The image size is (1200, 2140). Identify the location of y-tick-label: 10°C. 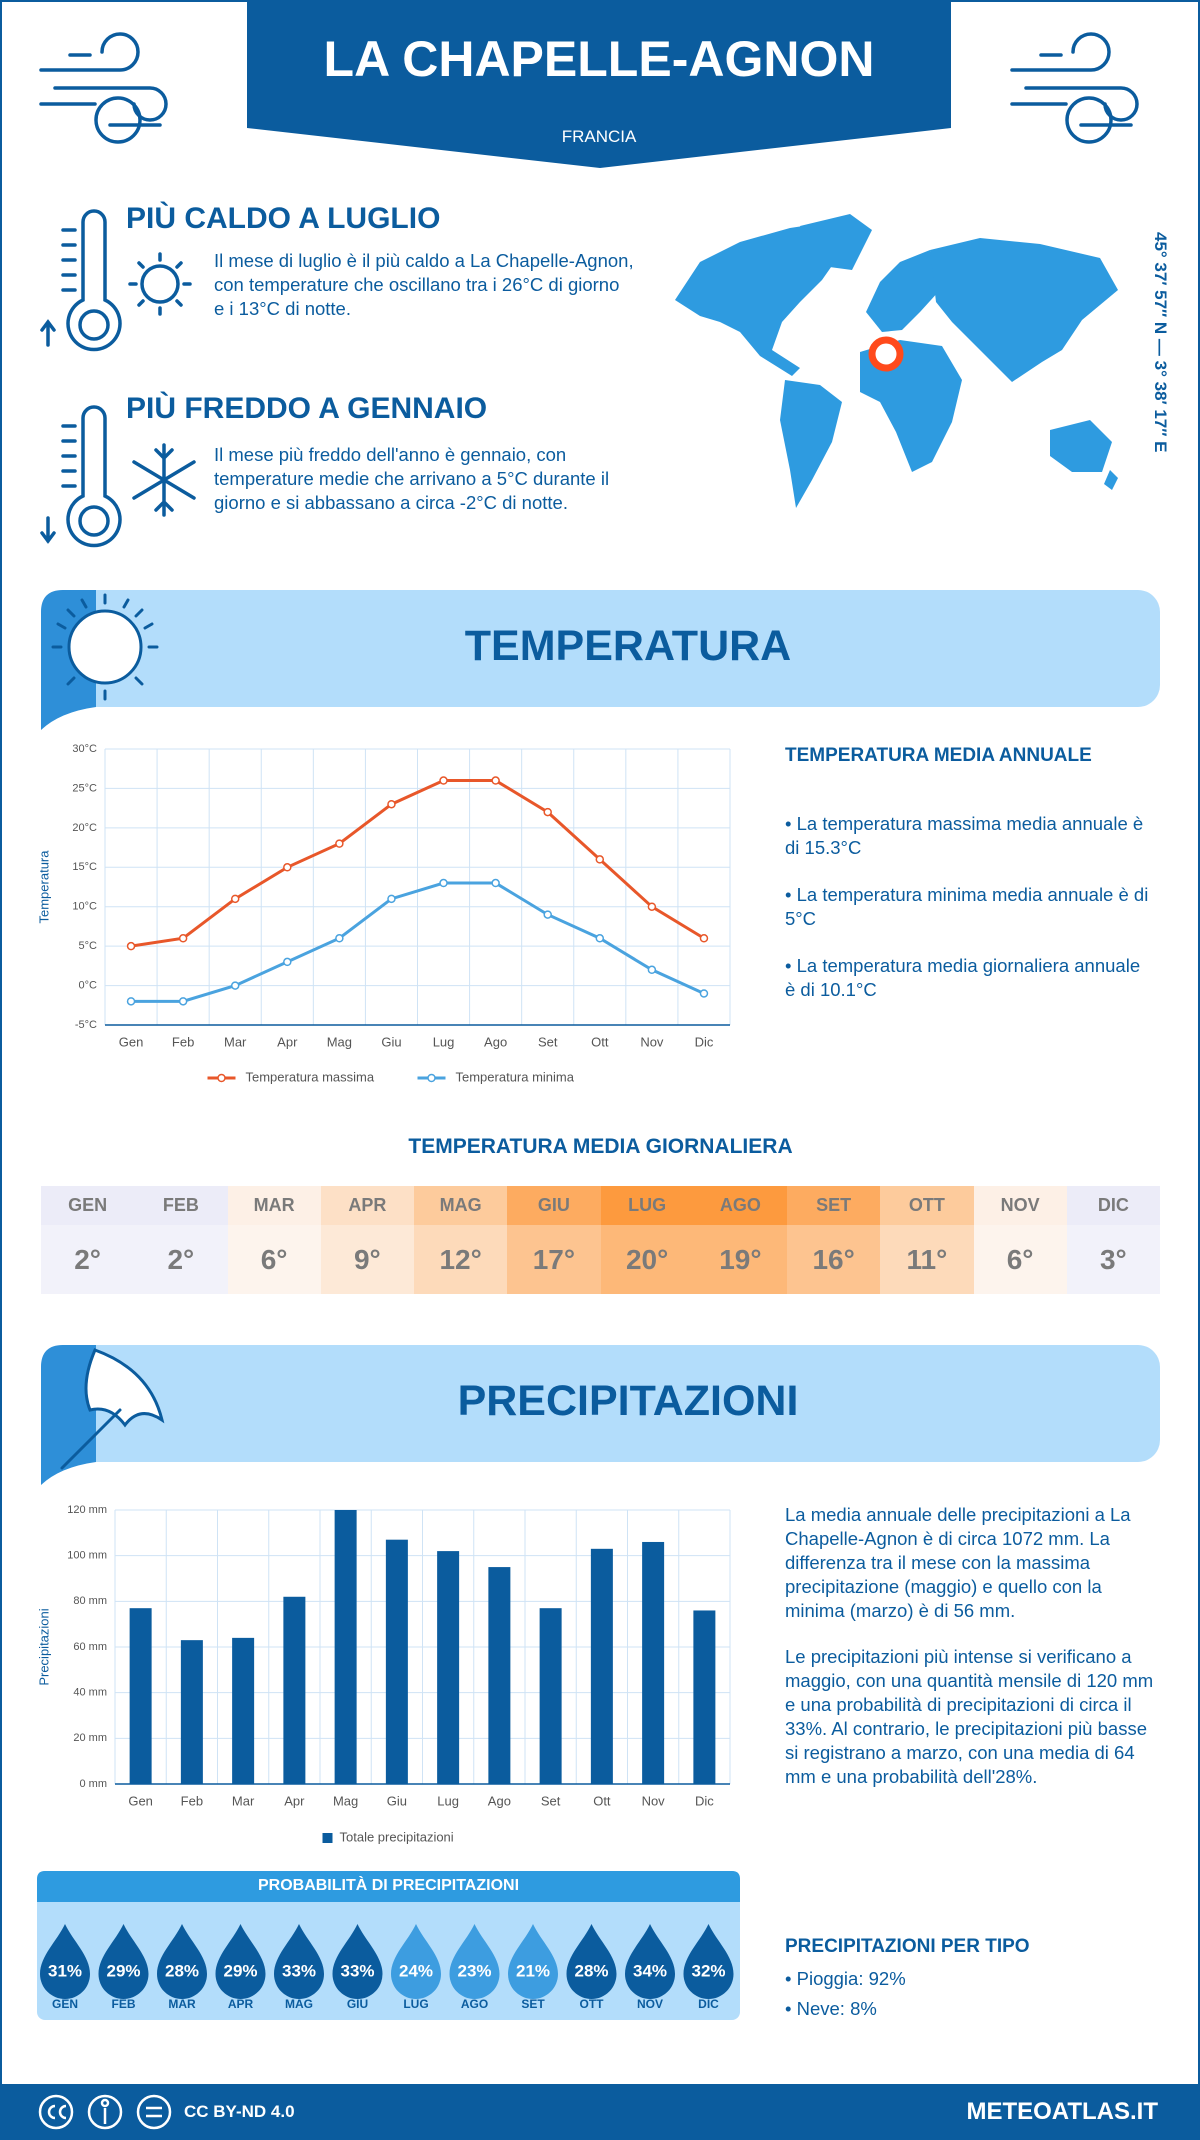
(84, 907).